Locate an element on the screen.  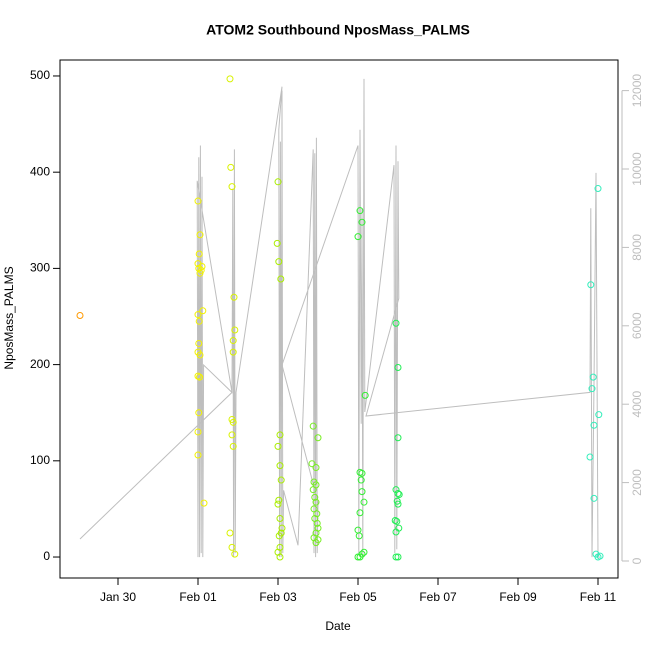
chart-title: ATOM2 Southbound NposMass_PALMS is located at coordinates (338, 30).